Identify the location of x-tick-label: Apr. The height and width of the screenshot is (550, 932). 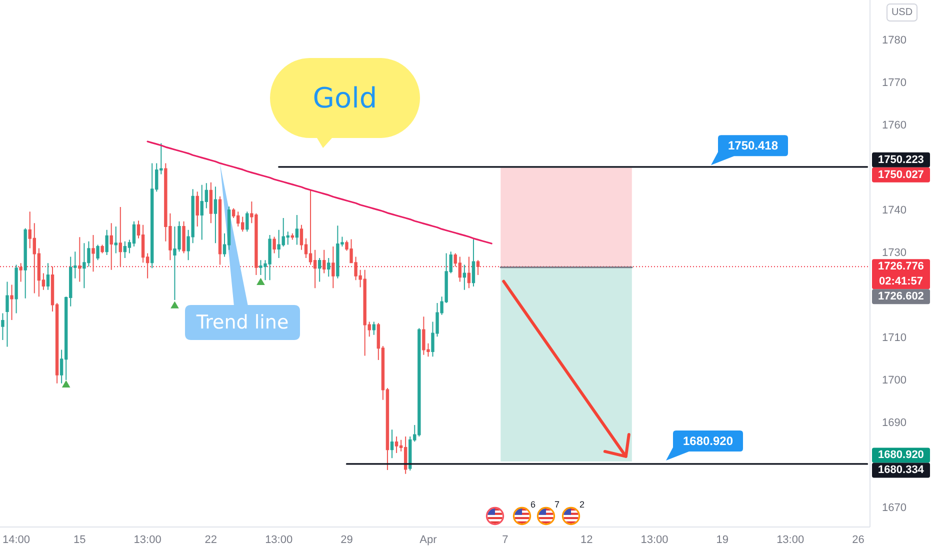
(429, 540).